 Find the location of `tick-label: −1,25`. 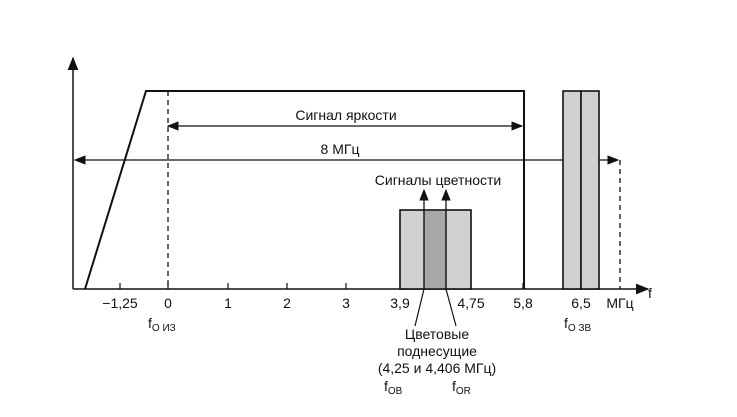

tick-label: −1,25 is located at coordinates (120, 303).